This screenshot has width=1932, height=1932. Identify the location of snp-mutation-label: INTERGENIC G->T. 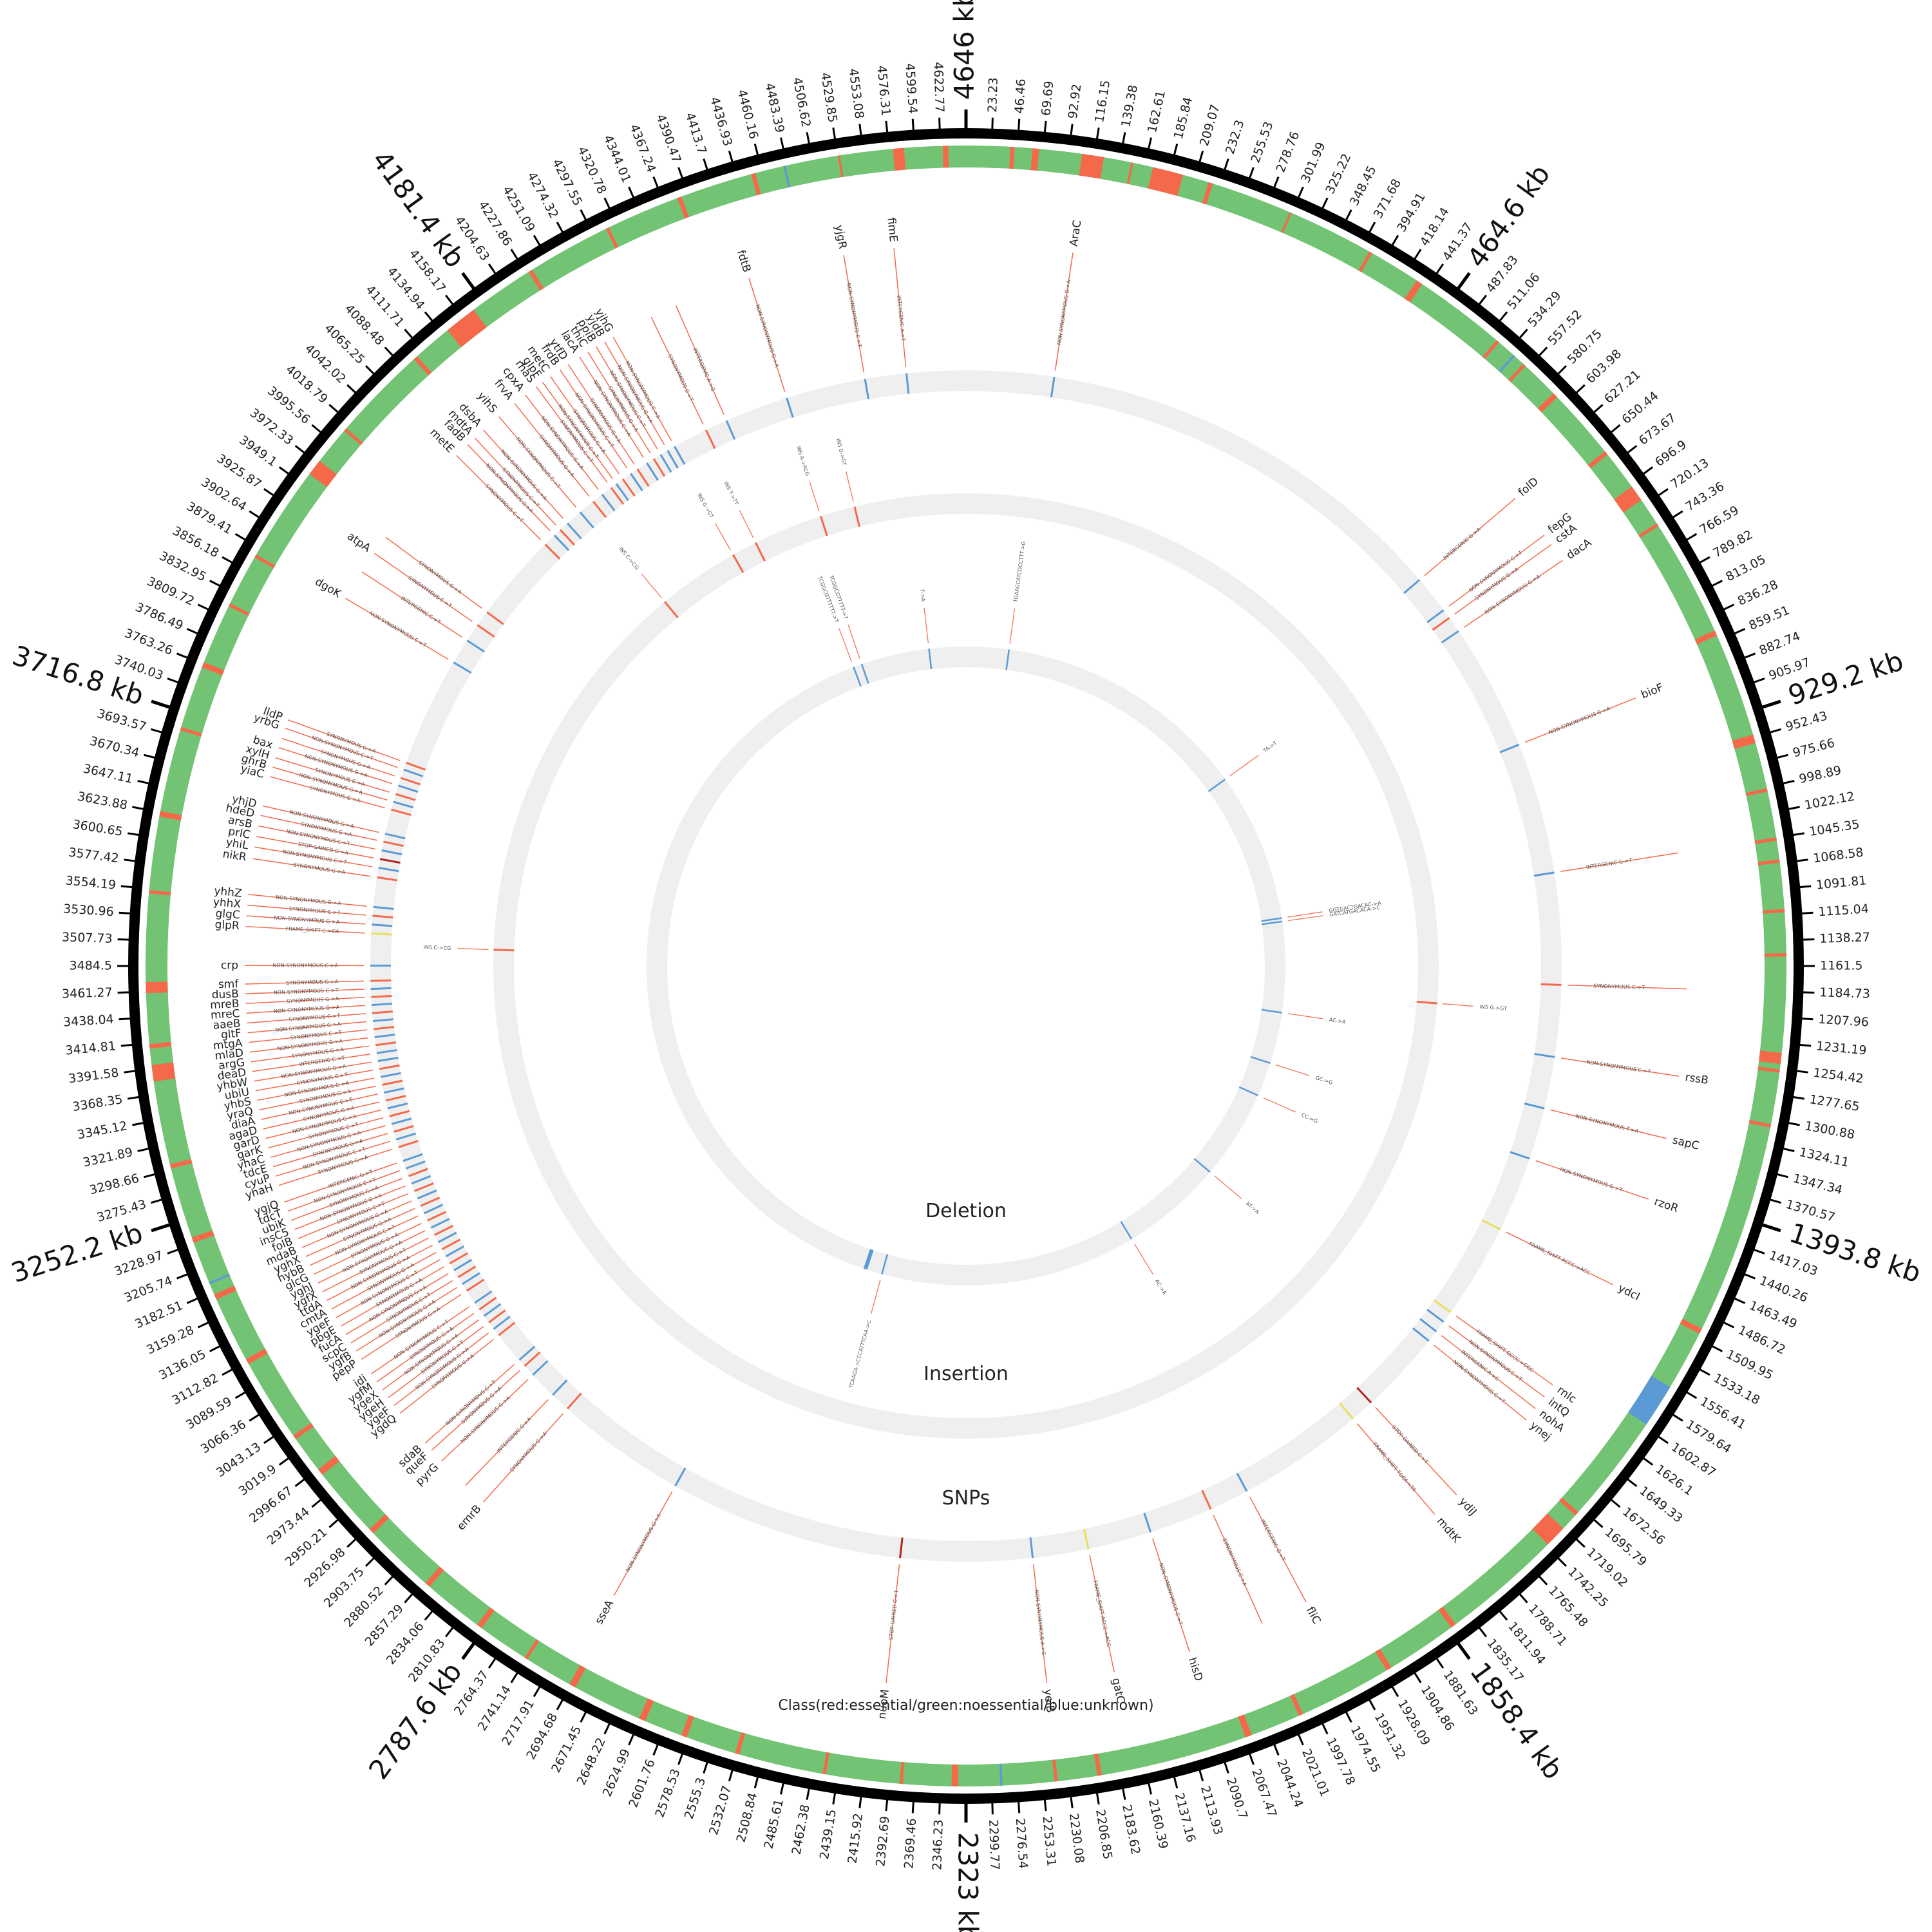
(1273, 1541).